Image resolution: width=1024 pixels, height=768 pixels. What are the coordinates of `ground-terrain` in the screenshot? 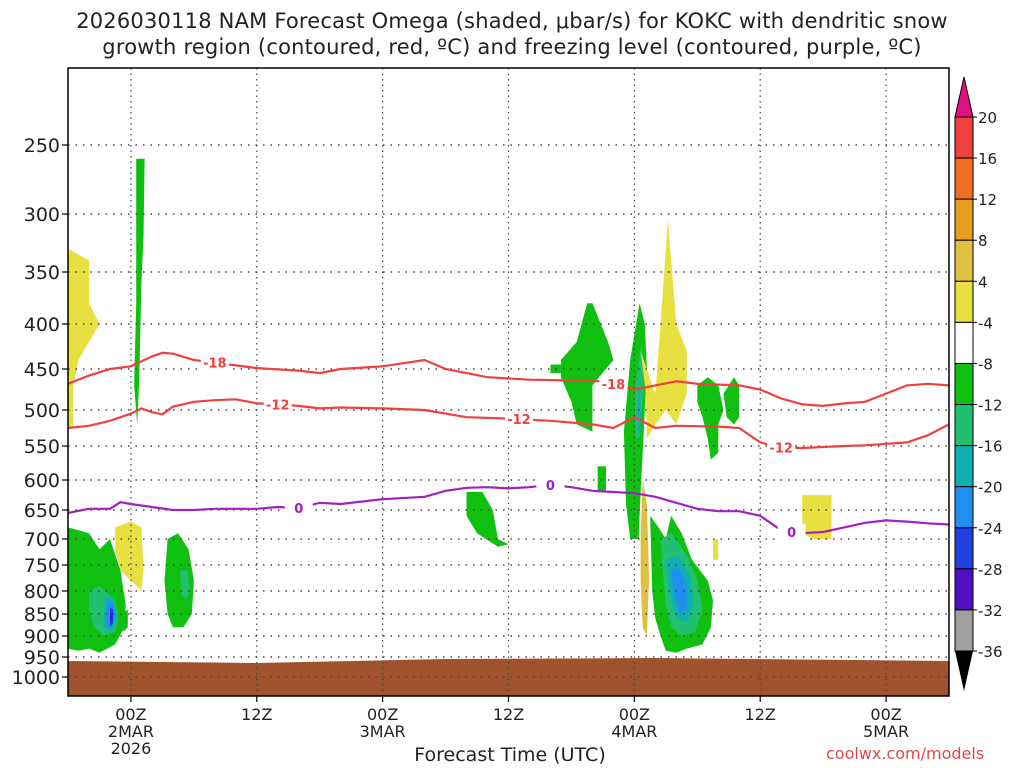 It's located at (508, 677).